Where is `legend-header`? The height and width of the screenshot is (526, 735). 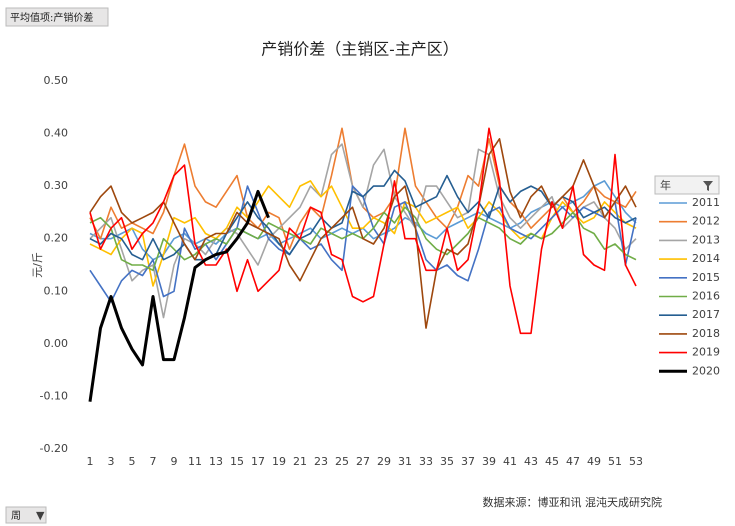
legend-header is located at coordinates (687, 185).